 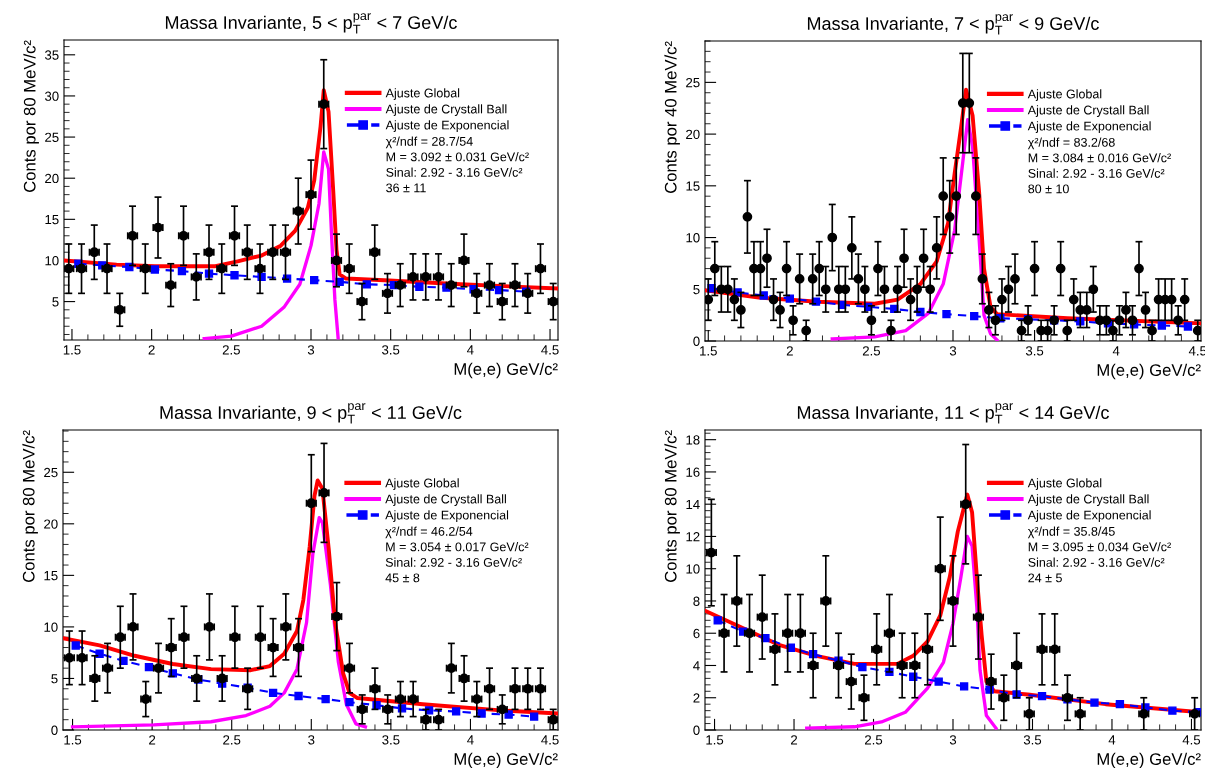 What do you see at coordinates (51, 55) in the screenshot?
I see `y-tick-label: 35` at bounding box center [51, 55].